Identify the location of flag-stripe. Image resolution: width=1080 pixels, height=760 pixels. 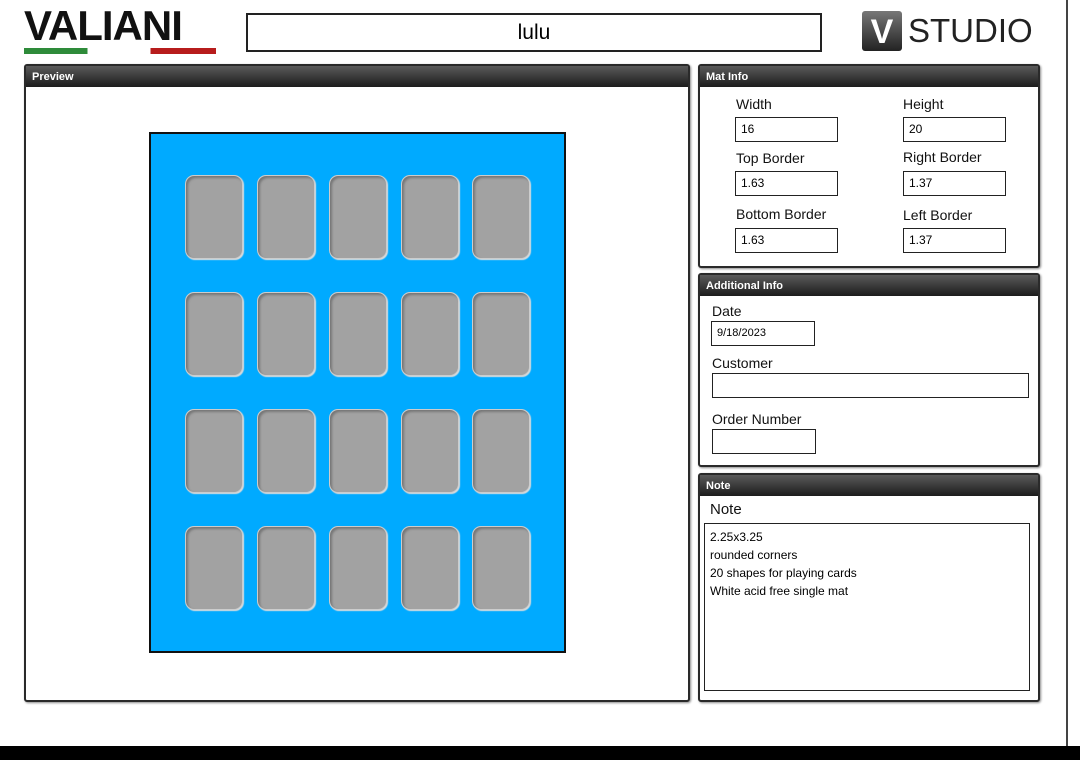
(120, 51).